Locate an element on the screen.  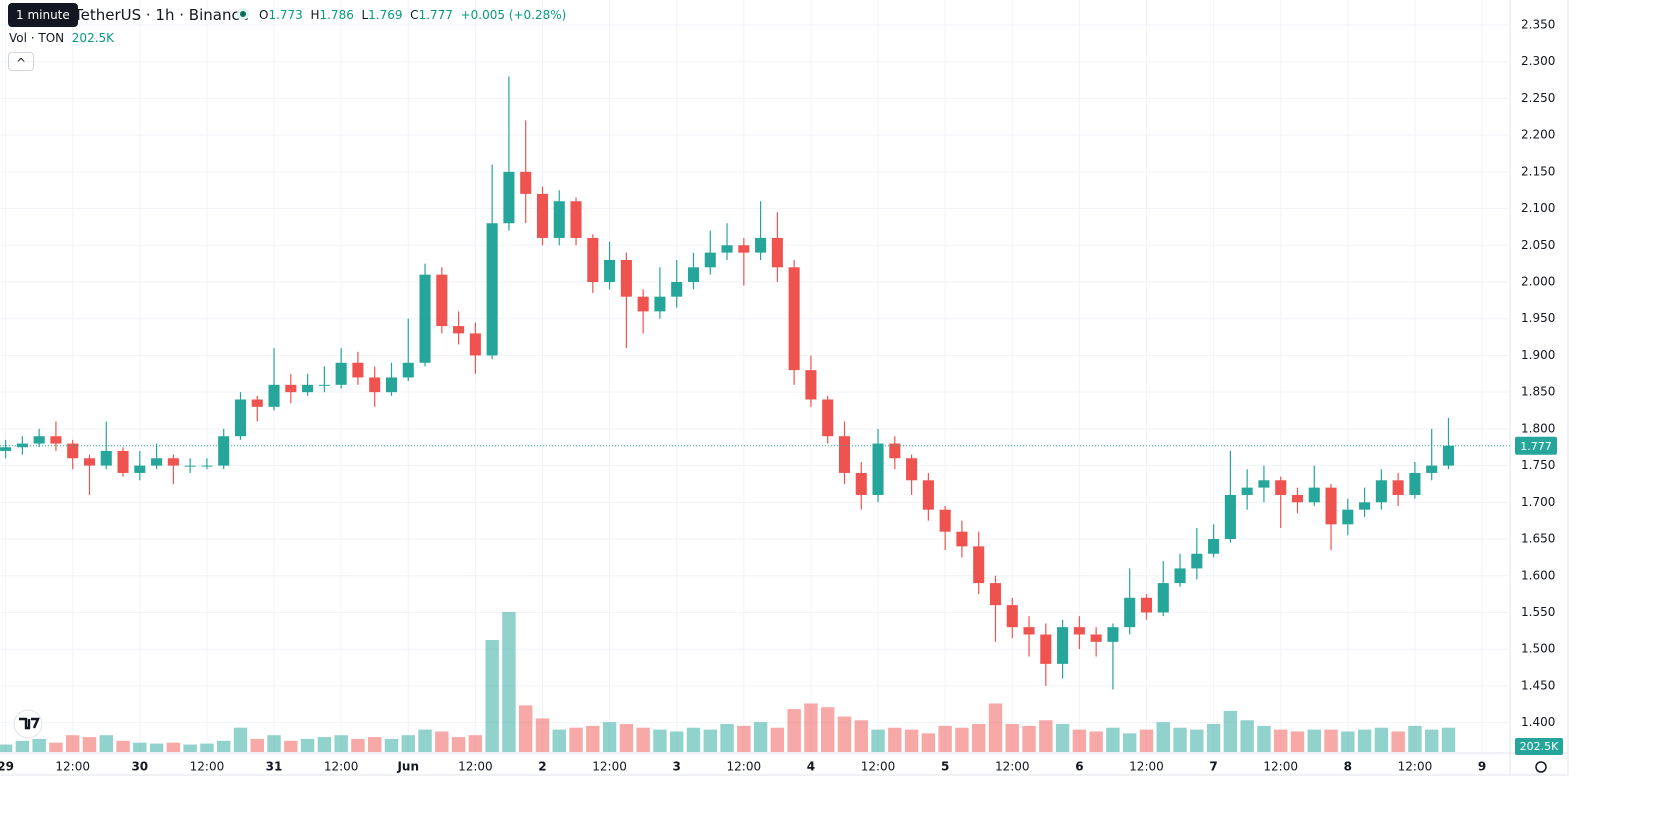
h-label: H is located at coordinates (315, 15).